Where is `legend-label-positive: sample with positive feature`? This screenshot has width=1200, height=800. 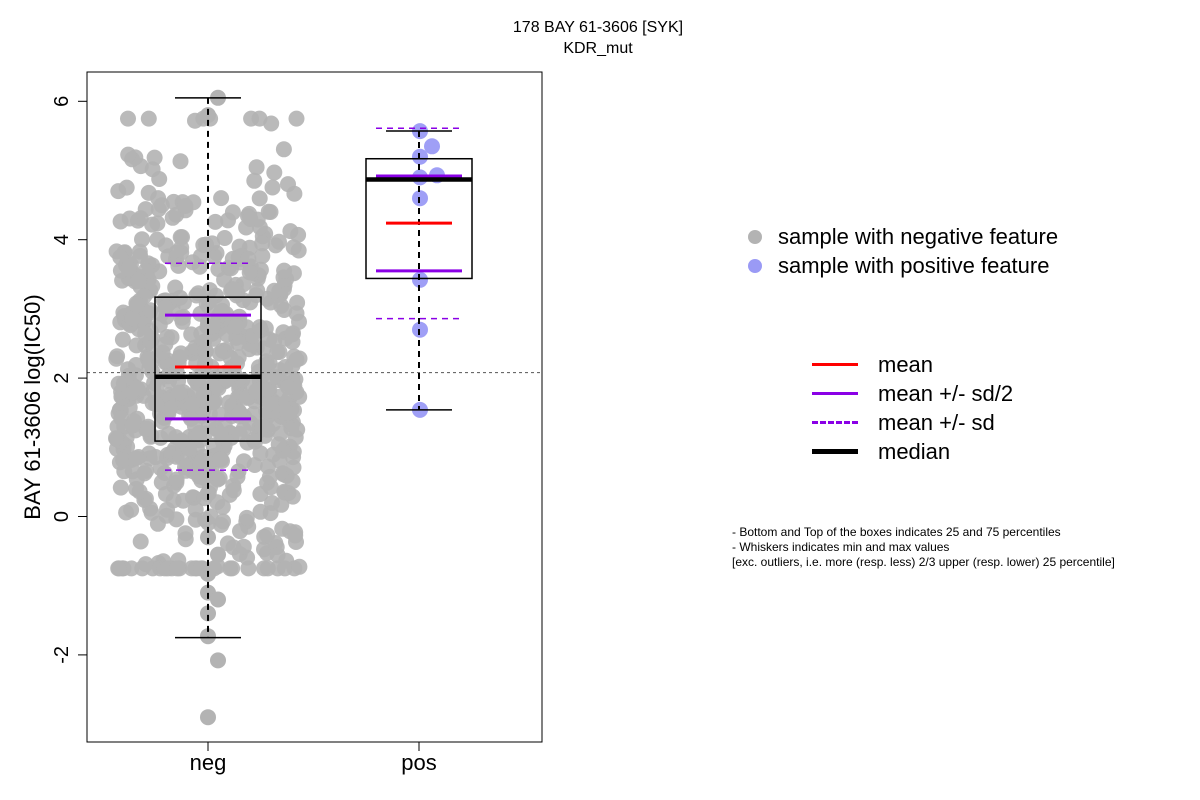
legend-label-positive: sample with positive feature is located at coordinates (914, 265).